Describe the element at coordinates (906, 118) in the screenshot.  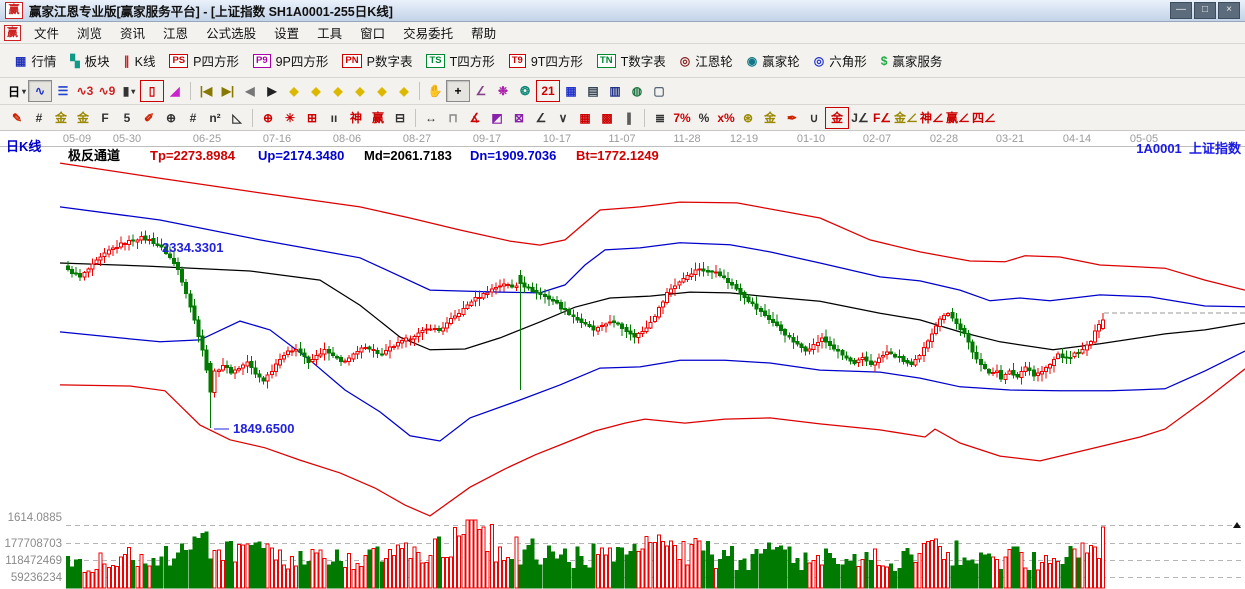
I see `gold-angle-icon: 金∠` at that location.